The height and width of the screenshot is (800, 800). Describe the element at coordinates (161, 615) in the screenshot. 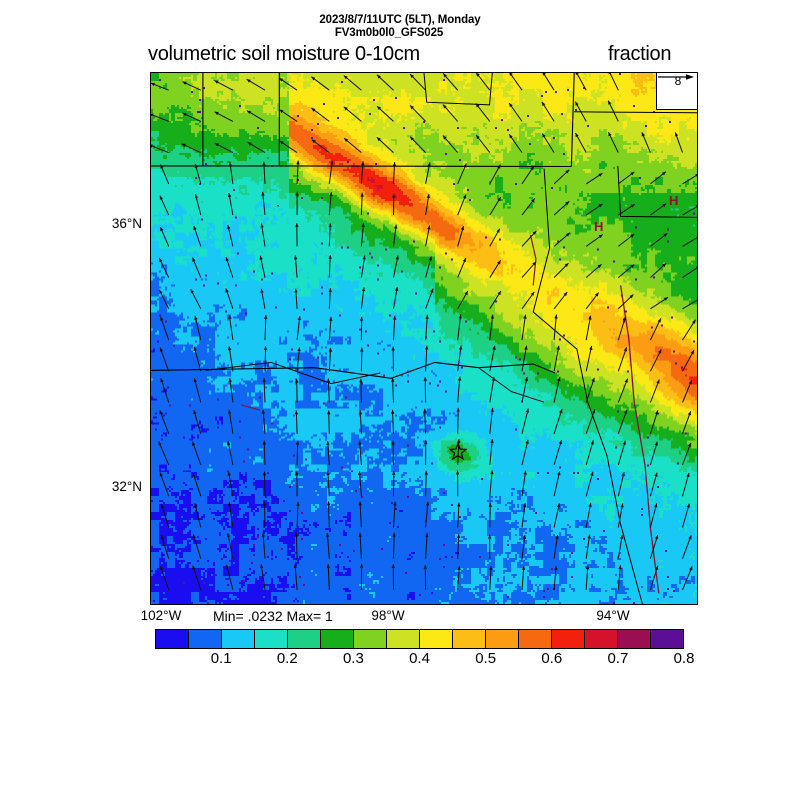

I see `lon-tick-label-102w: 102°W` at that location.